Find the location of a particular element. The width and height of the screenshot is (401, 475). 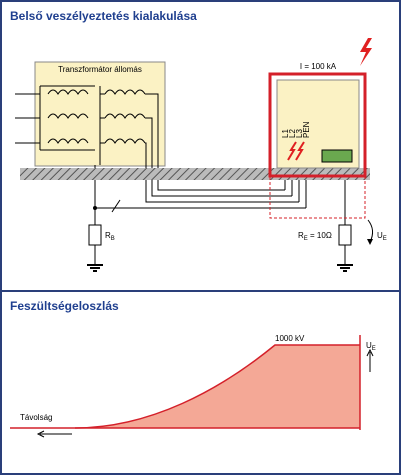

lightning is located at coordinates (366, 52).